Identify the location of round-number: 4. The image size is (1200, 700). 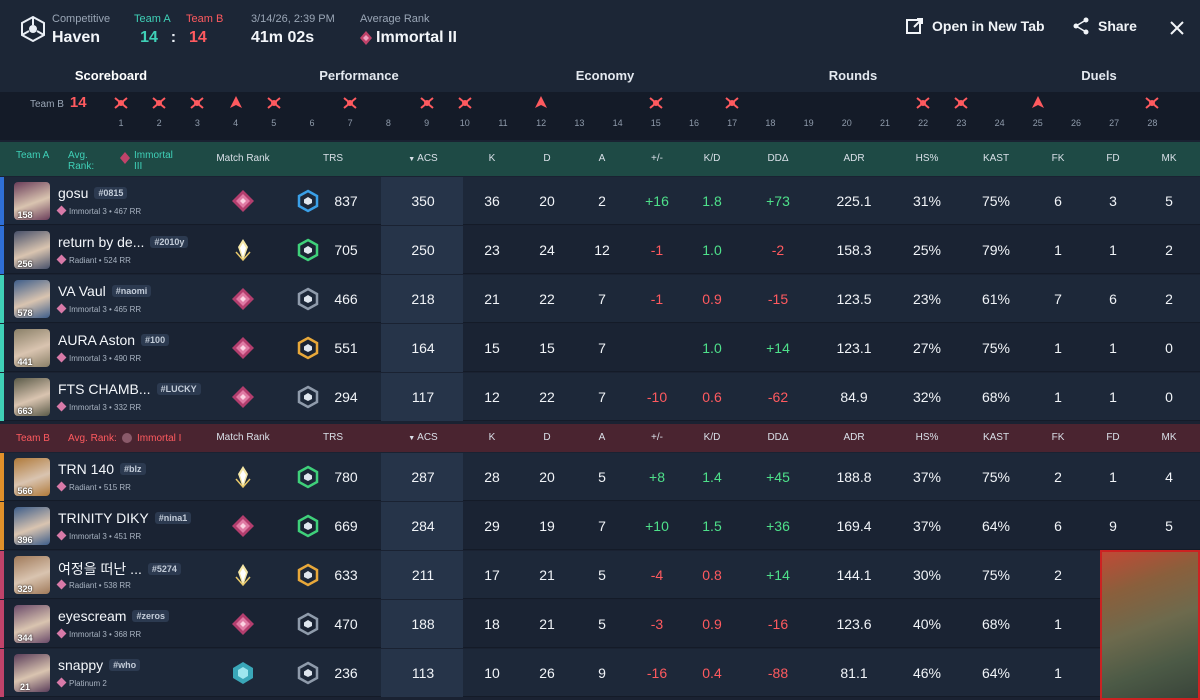
(236, 123).